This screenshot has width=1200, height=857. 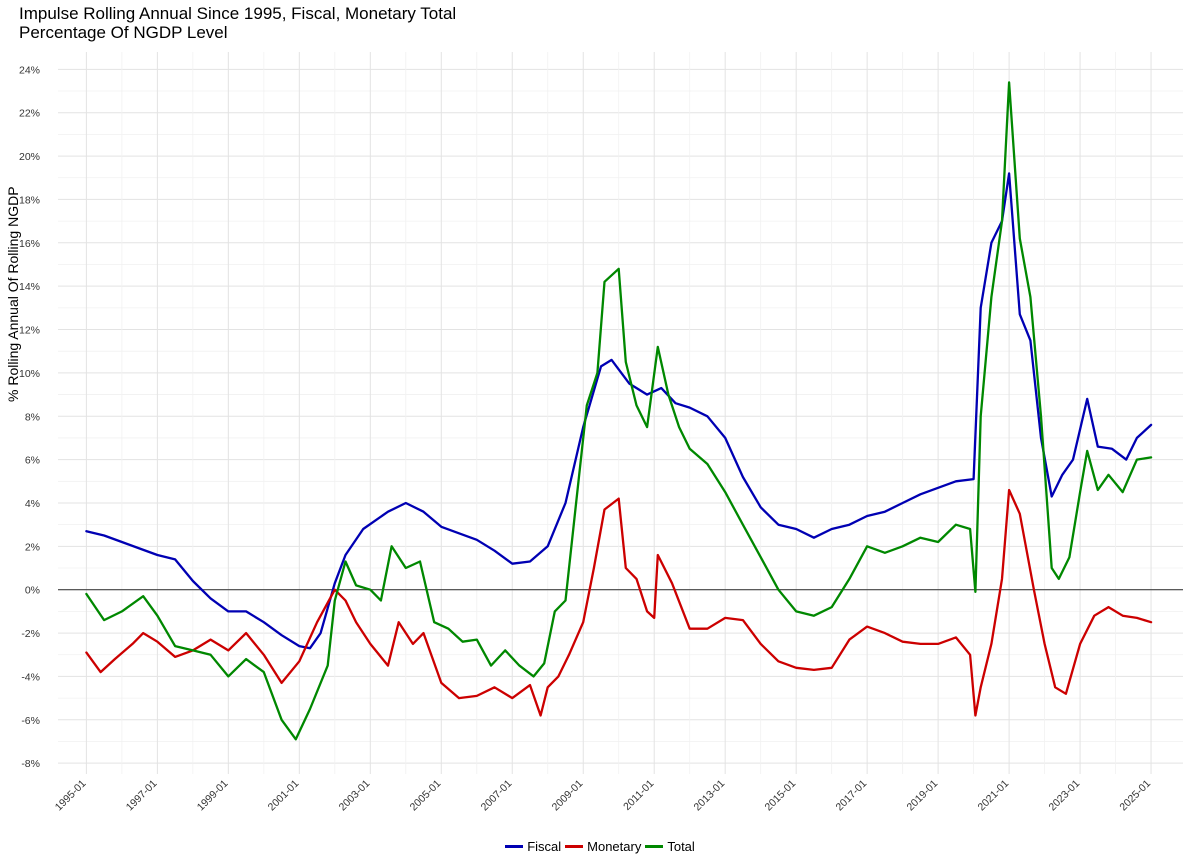 What do you see at coordinates (142, 796) in the screenshot?
I see `x-tick-label: 1997-01` at bounding box center [142, 796].